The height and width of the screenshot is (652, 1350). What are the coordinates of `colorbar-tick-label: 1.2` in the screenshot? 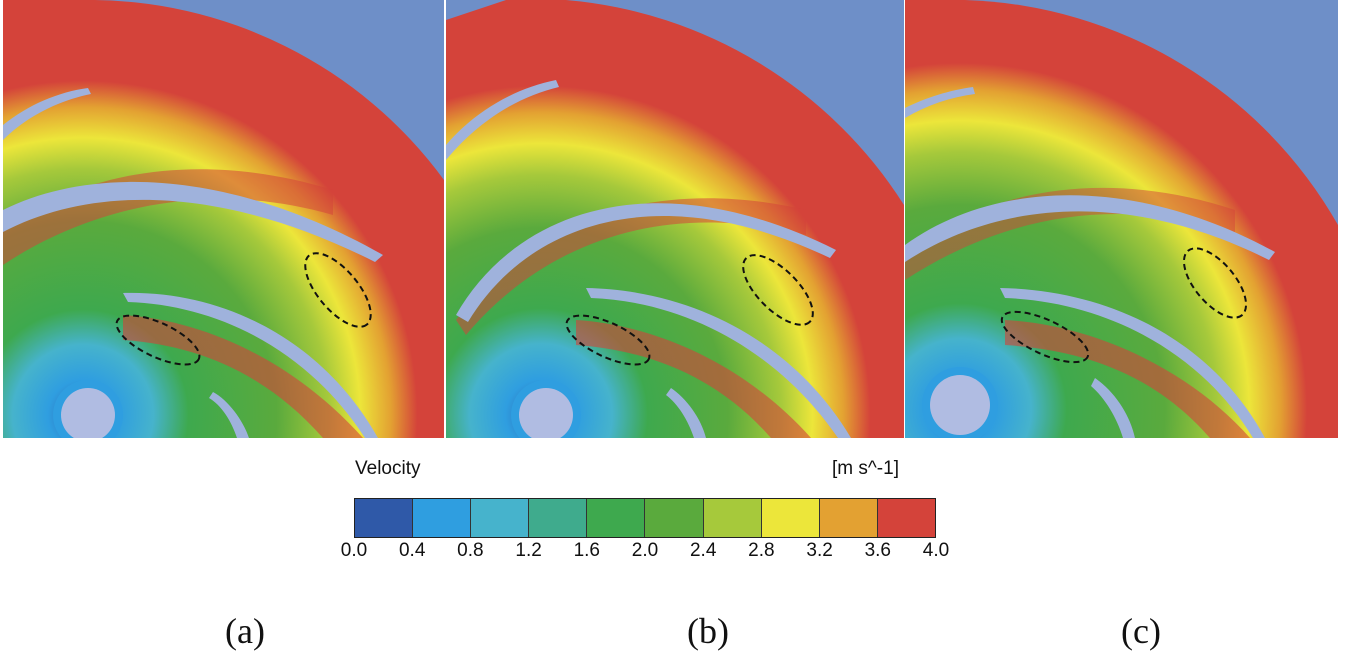 It's located at (528, 550).